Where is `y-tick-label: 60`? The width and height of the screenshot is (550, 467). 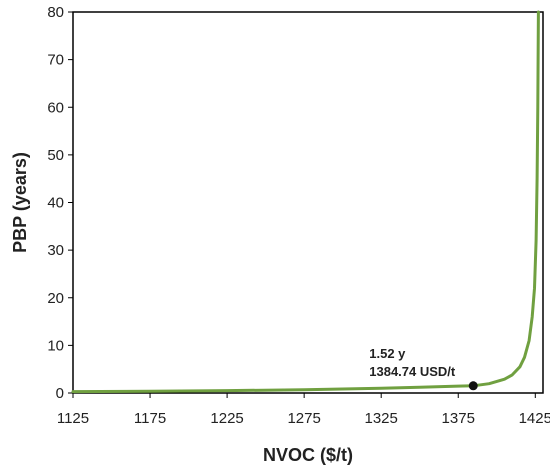
y-tick-label: 60 is located at coordinates (55, 107).